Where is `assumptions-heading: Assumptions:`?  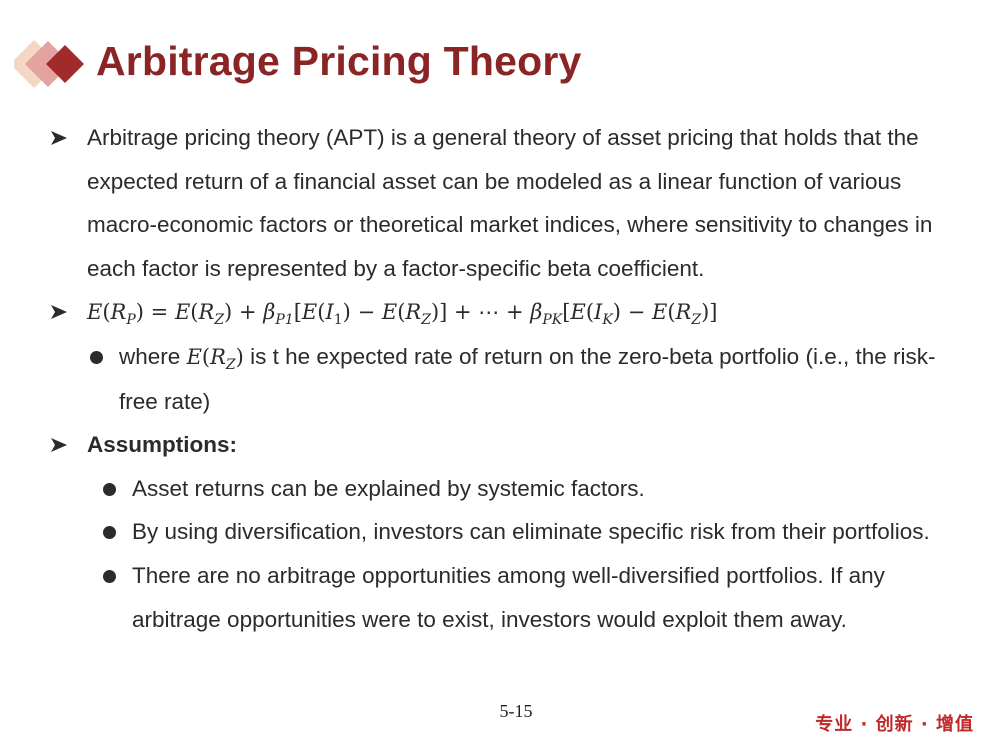
assumptions-heading: Assumptions: is located at coordinates (162, 445).